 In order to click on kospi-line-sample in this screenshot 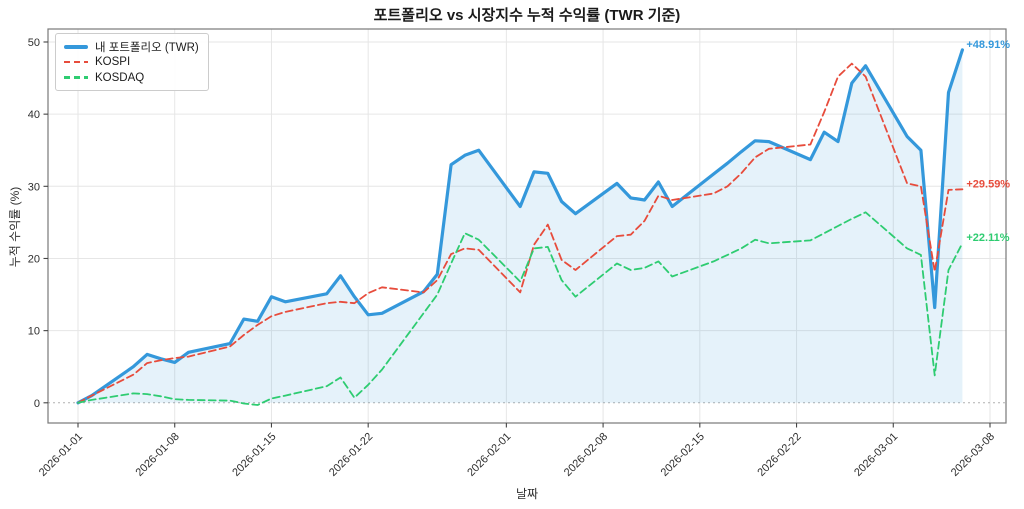, I will do `click(76, 62)`.